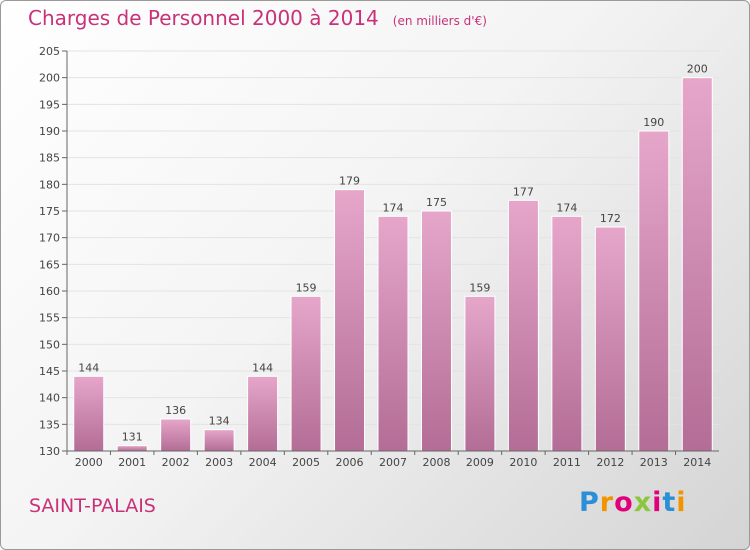 The height and width of the screenshot is (550, 750). What do you see at coordinates (49, 104) in the screenshot?
I see `y-tick-label: 195` at bounding box center [49, 104].